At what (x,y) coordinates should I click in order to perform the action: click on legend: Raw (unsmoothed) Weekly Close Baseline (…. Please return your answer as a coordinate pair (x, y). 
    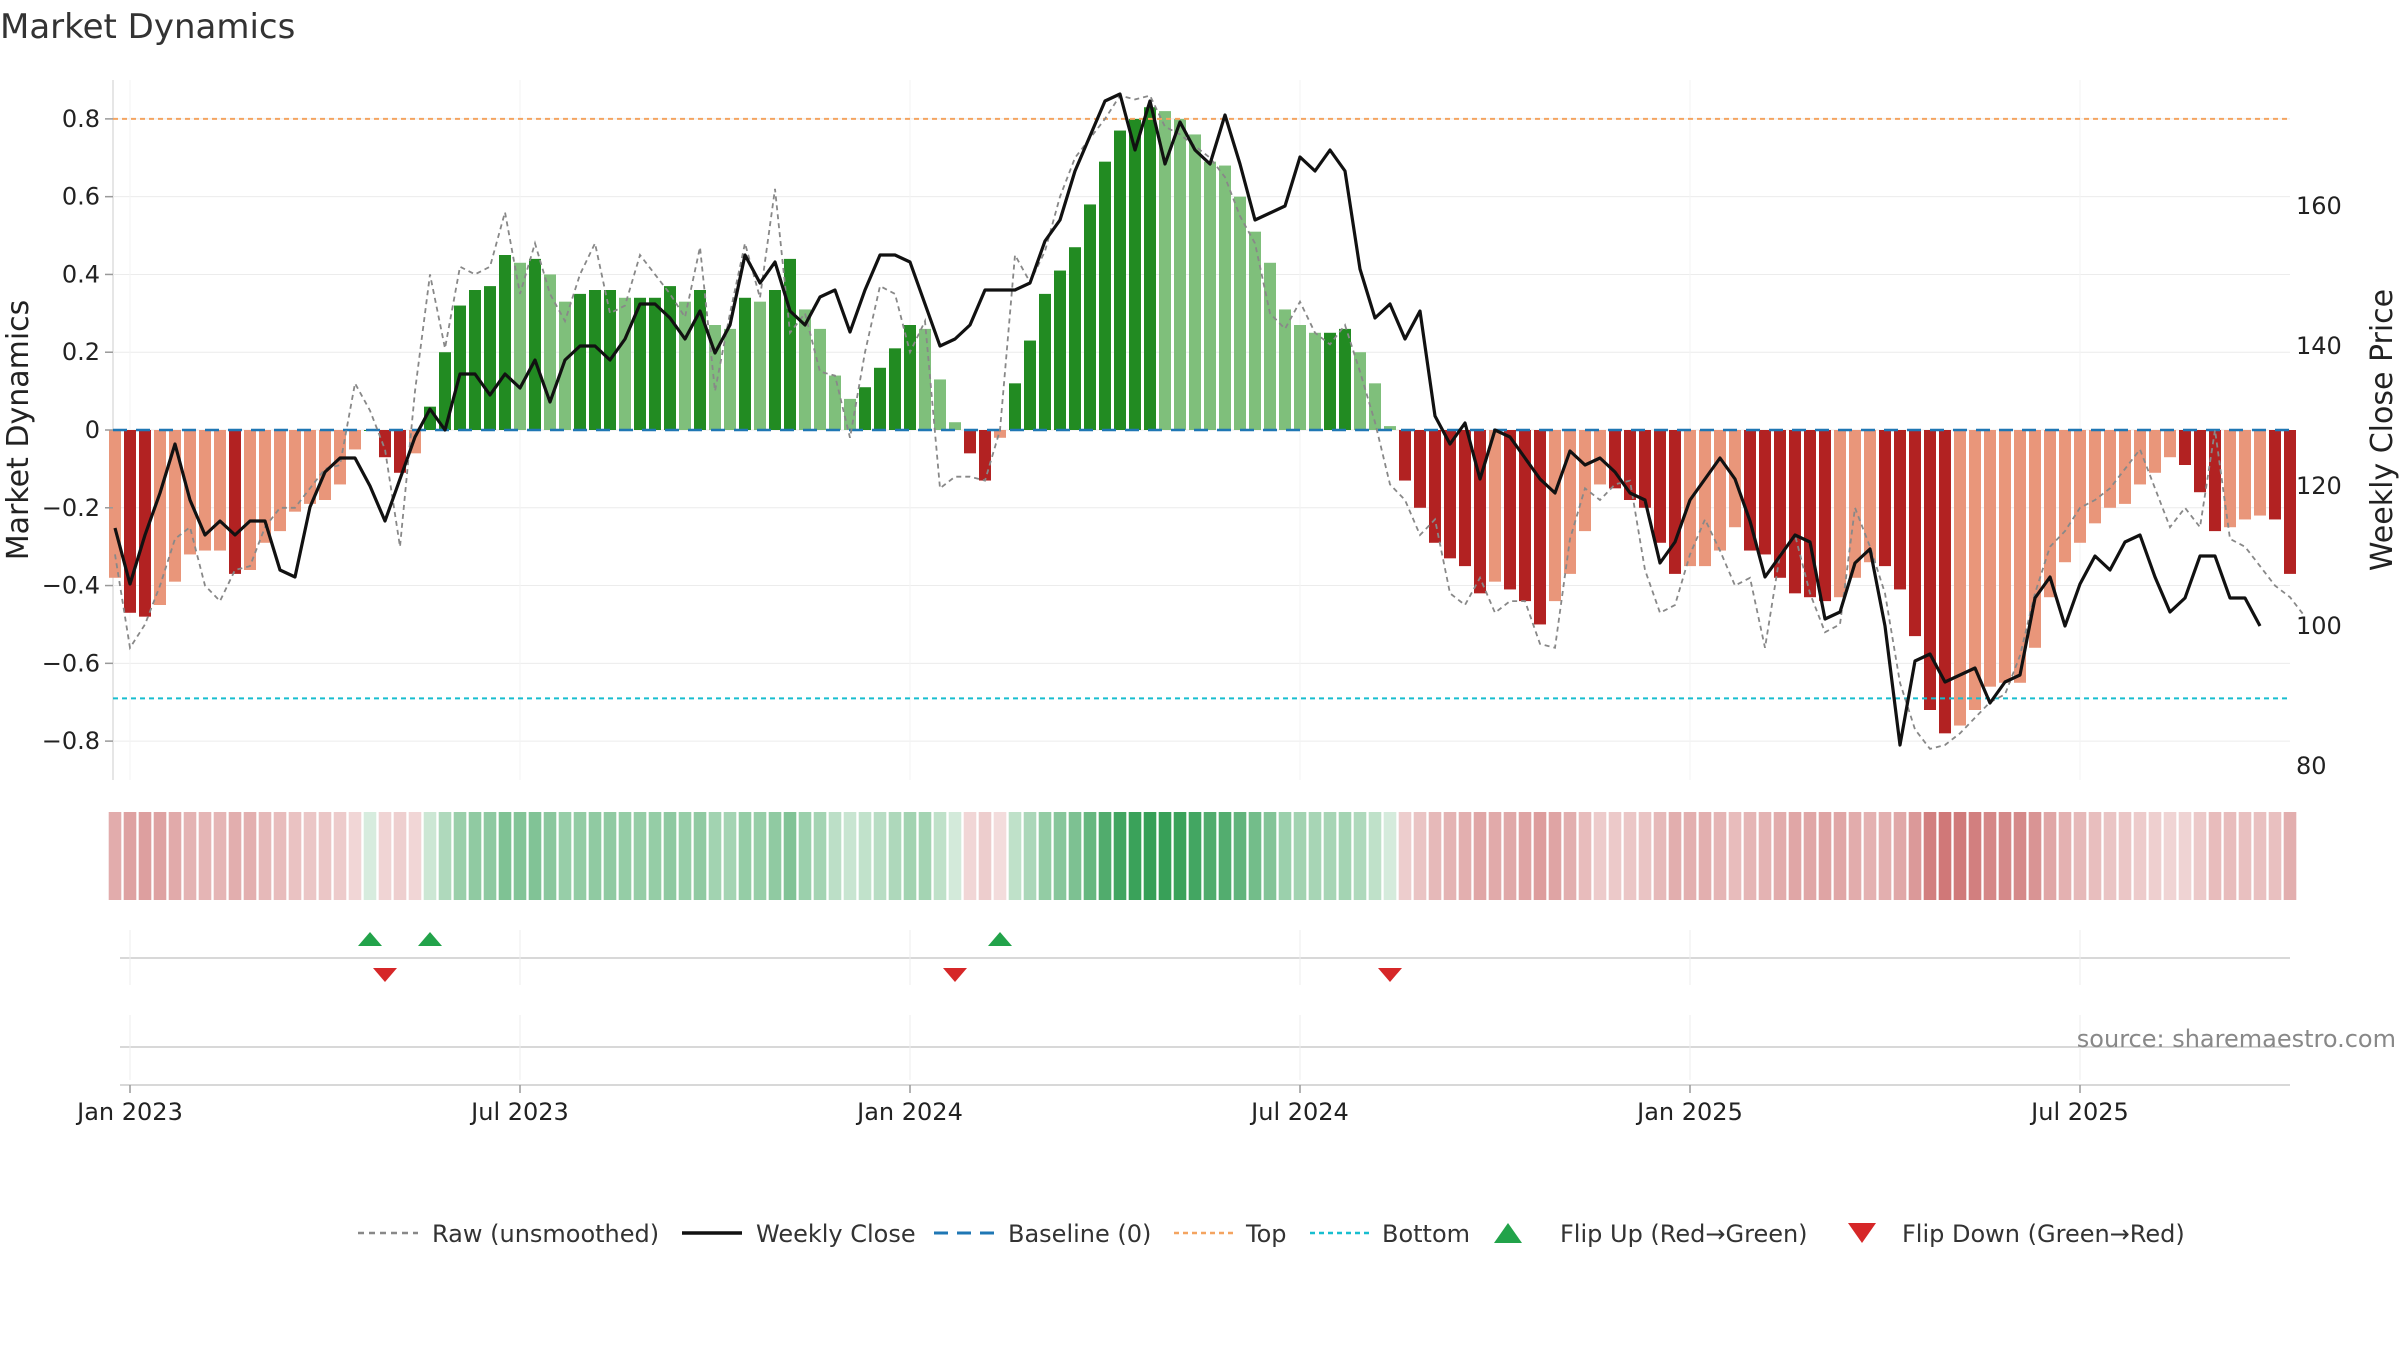
    Looking at the image, I should click on (1271, 1234).